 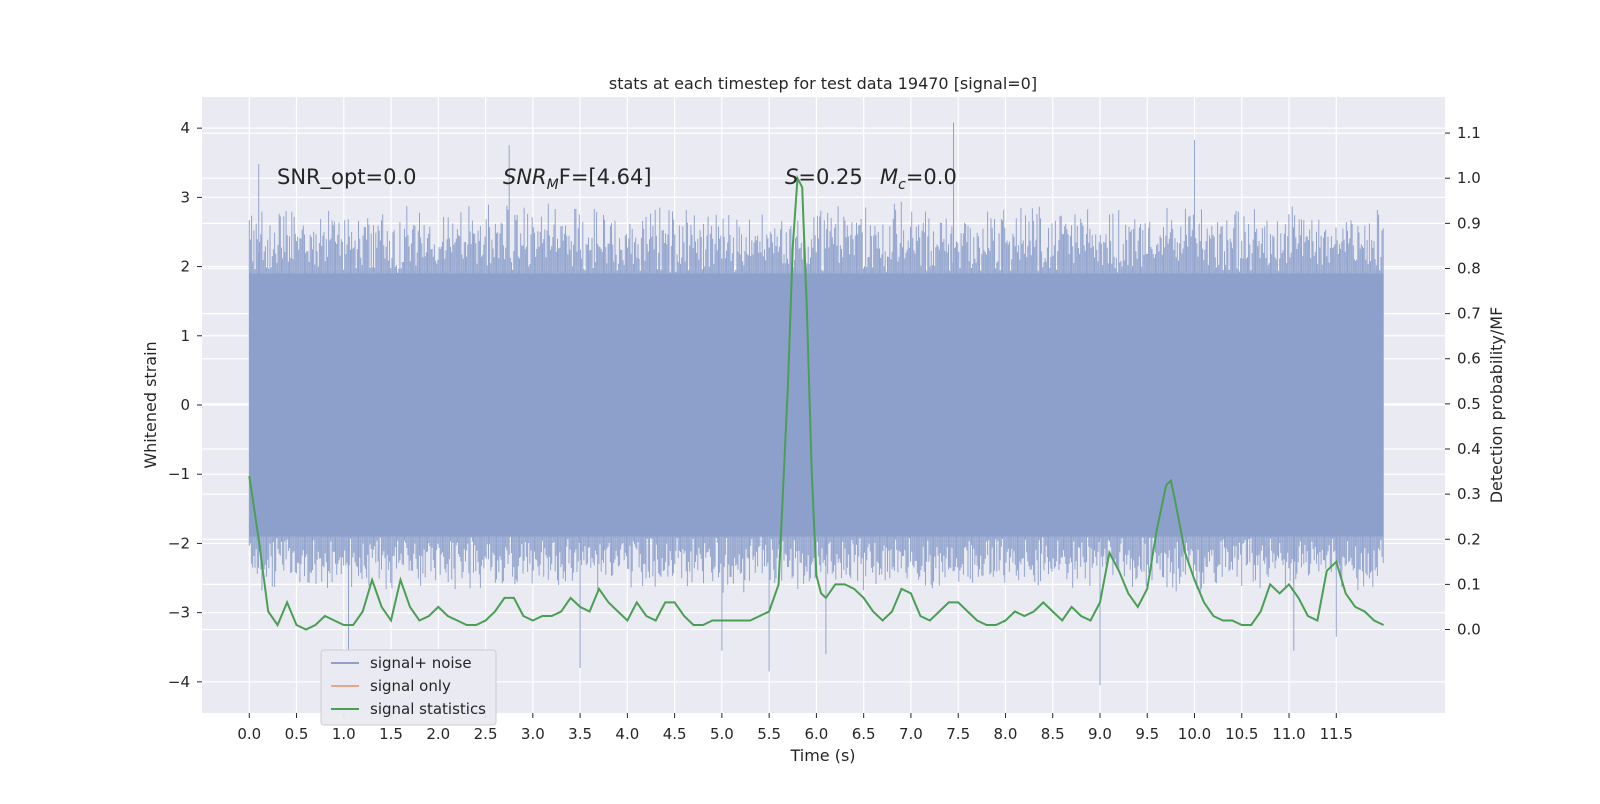 What do you see at coordinates (864, 734) in the screenshot?
I see `x-tick-label: 6.5` at bounding box center [864, 734].